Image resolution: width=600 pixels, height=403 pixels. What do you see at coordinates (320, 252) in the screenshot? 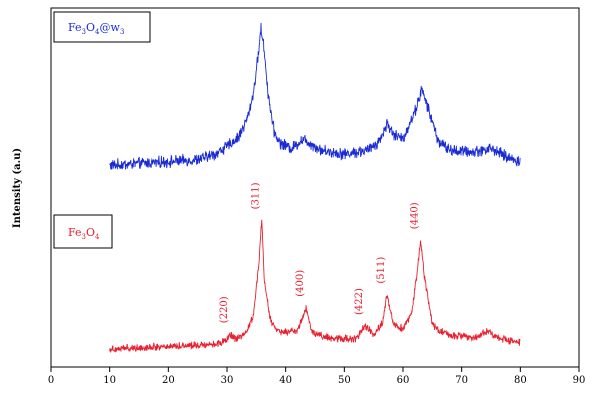
I see `peak-labels: (220) (311) (400) (422) (511) (440)` at bounding box center [320, 252].